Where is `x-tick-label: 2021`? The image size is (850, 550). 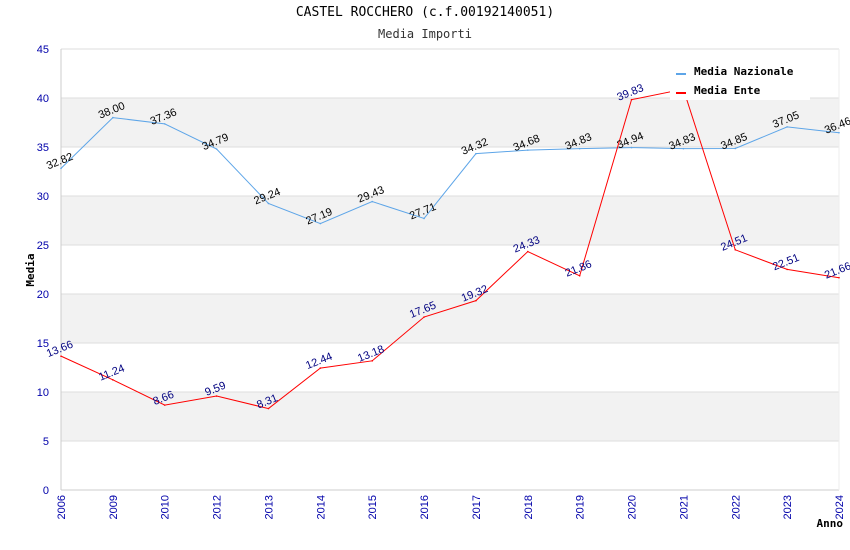
x-tick-label: 2021 is located at coordinates (684, 507).